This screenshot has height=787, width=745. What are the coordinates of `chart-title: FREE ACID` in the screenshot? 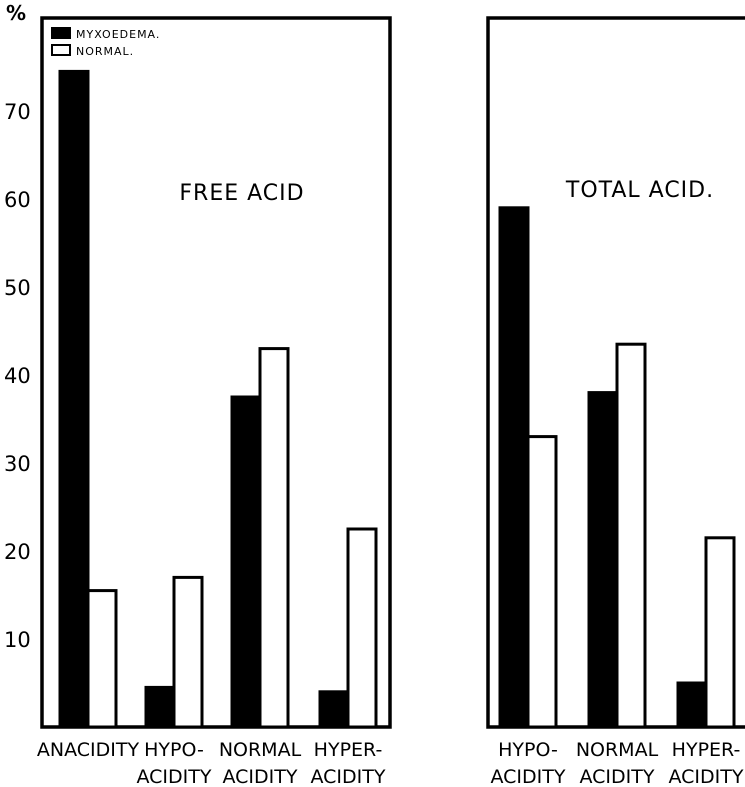 It's located at (241, 193).